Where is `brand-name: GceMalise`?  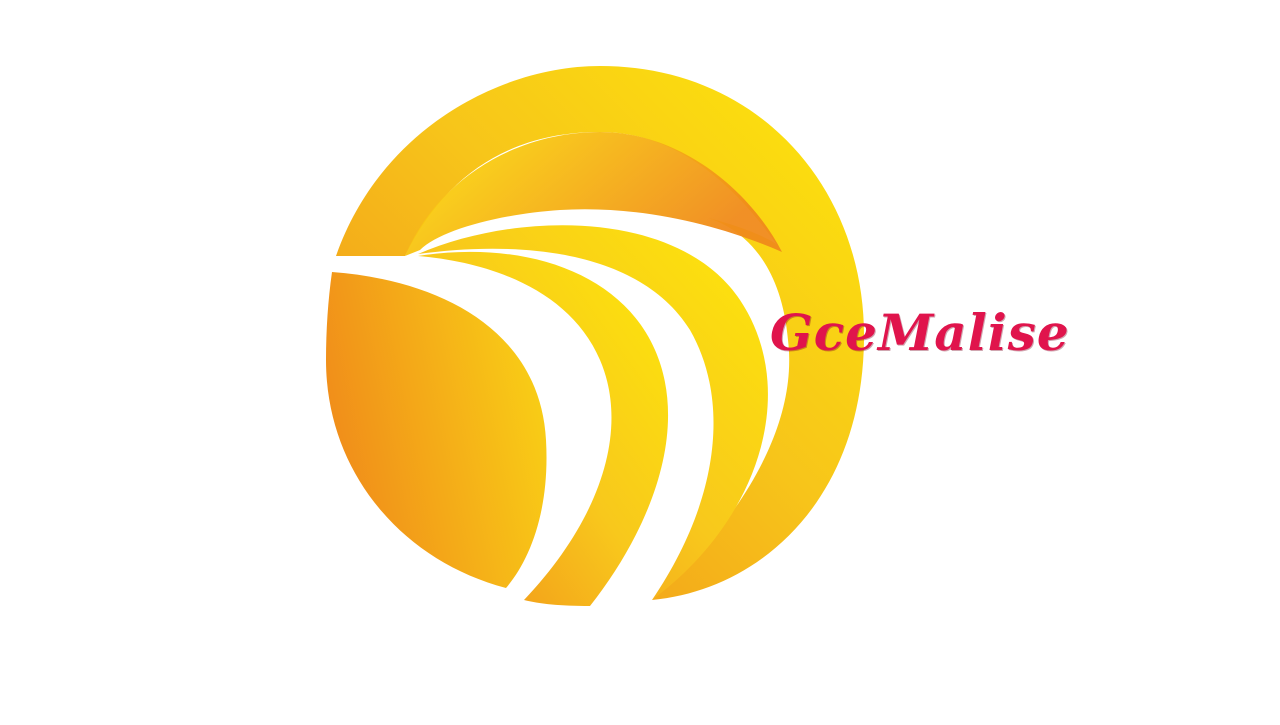
brand-name: GceMalise is located at coordinates (920, 332).